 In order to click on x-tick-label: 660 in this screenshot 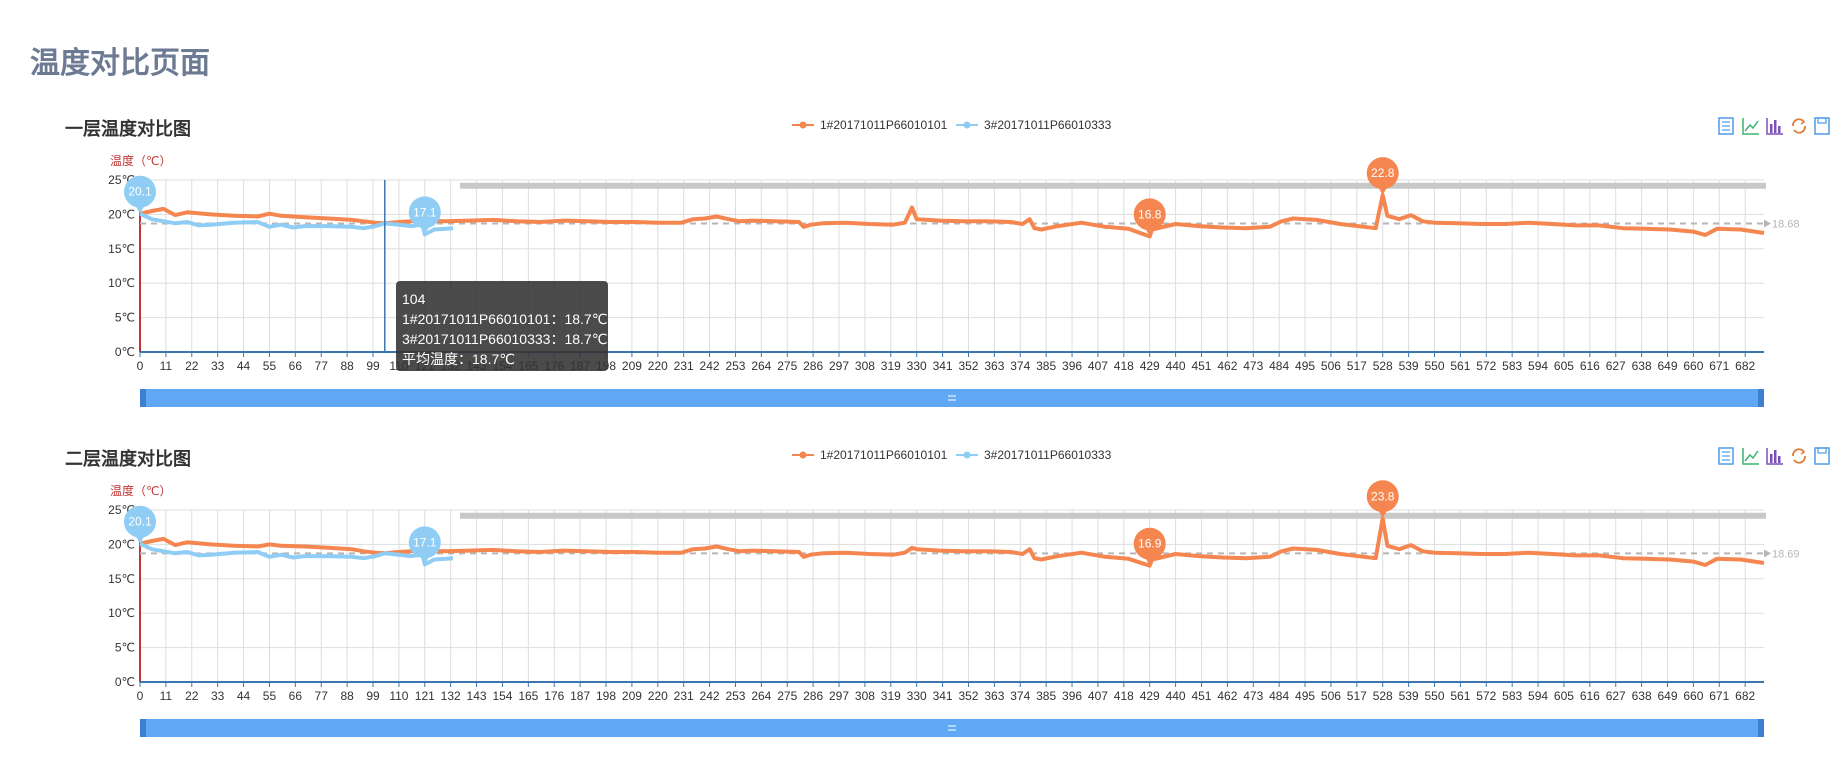, I will do `click(1693, 696)`.